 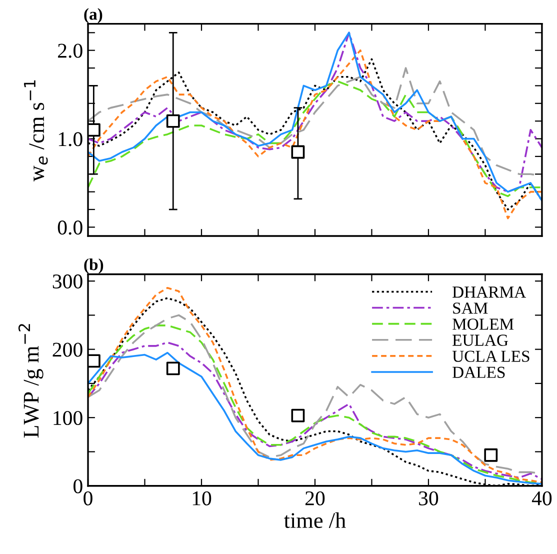 I want to click on x-tick-label: 40, so click(x=542, y=498).